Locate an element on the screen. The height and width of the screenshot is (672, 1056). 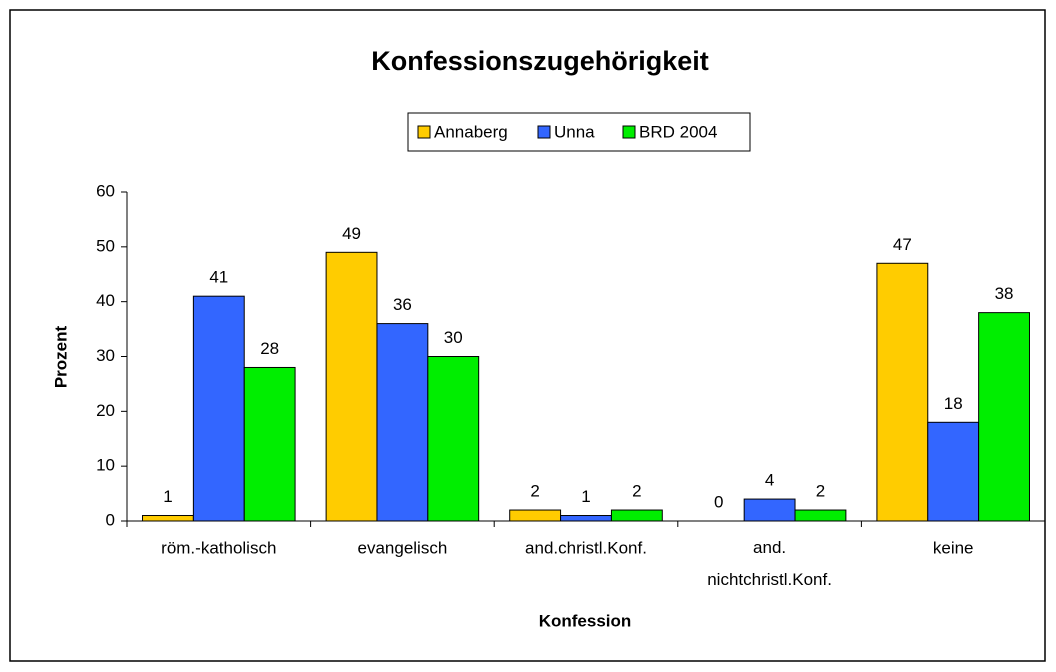
y-tick-label: 20 is located at coordinates (105, 410).